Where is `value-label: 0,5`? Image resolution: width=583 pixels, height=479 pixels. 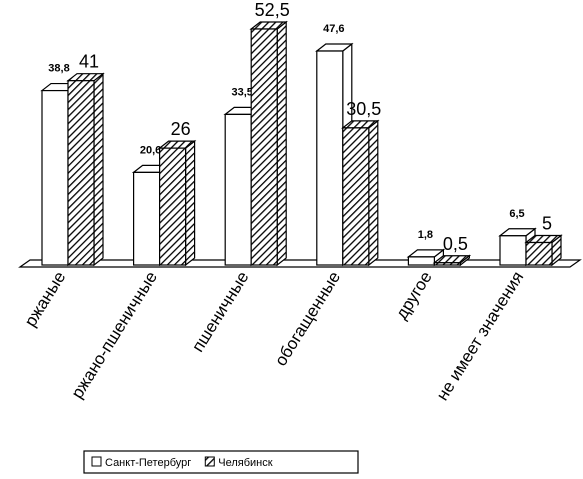 value-label: 0,5 is located at coordinates (455, 244).